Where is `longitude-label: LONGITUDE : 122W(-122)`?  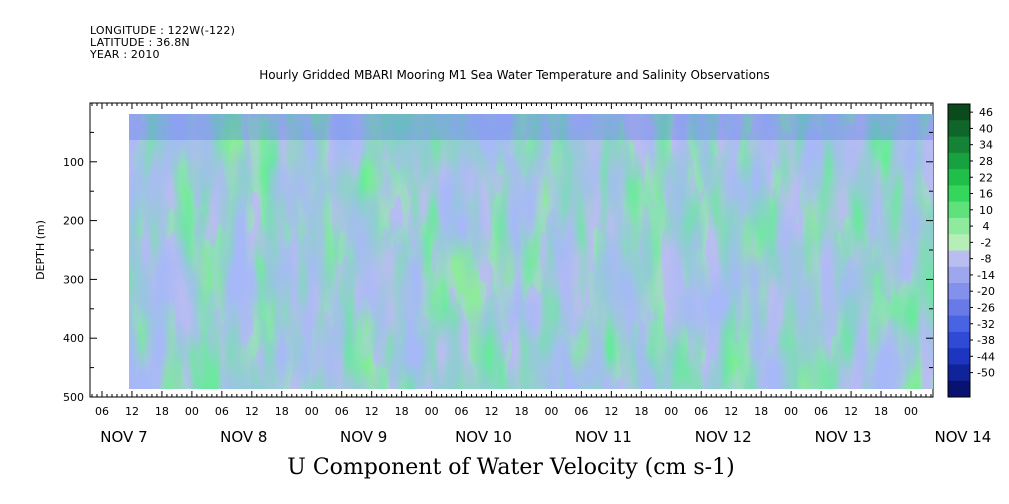 longitude-label: LONGITUDE : 122W(-122) is located at coordinates (163, 30).